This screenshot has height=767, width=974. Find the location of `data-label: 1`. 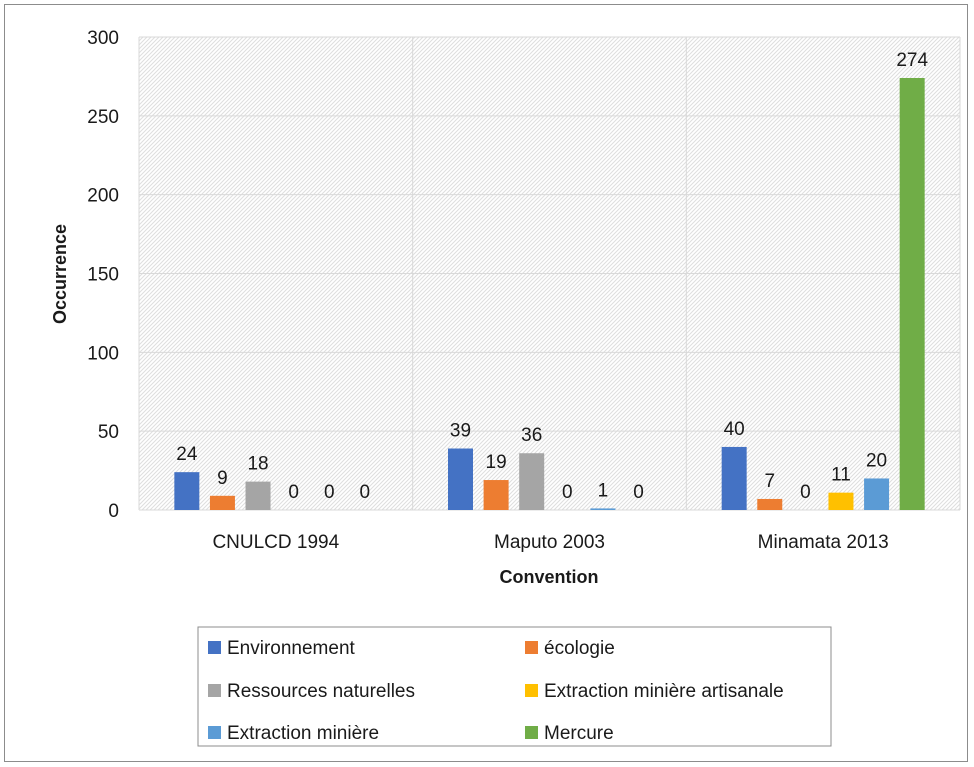

data-label: 1 is located at coordinates (603, 490).